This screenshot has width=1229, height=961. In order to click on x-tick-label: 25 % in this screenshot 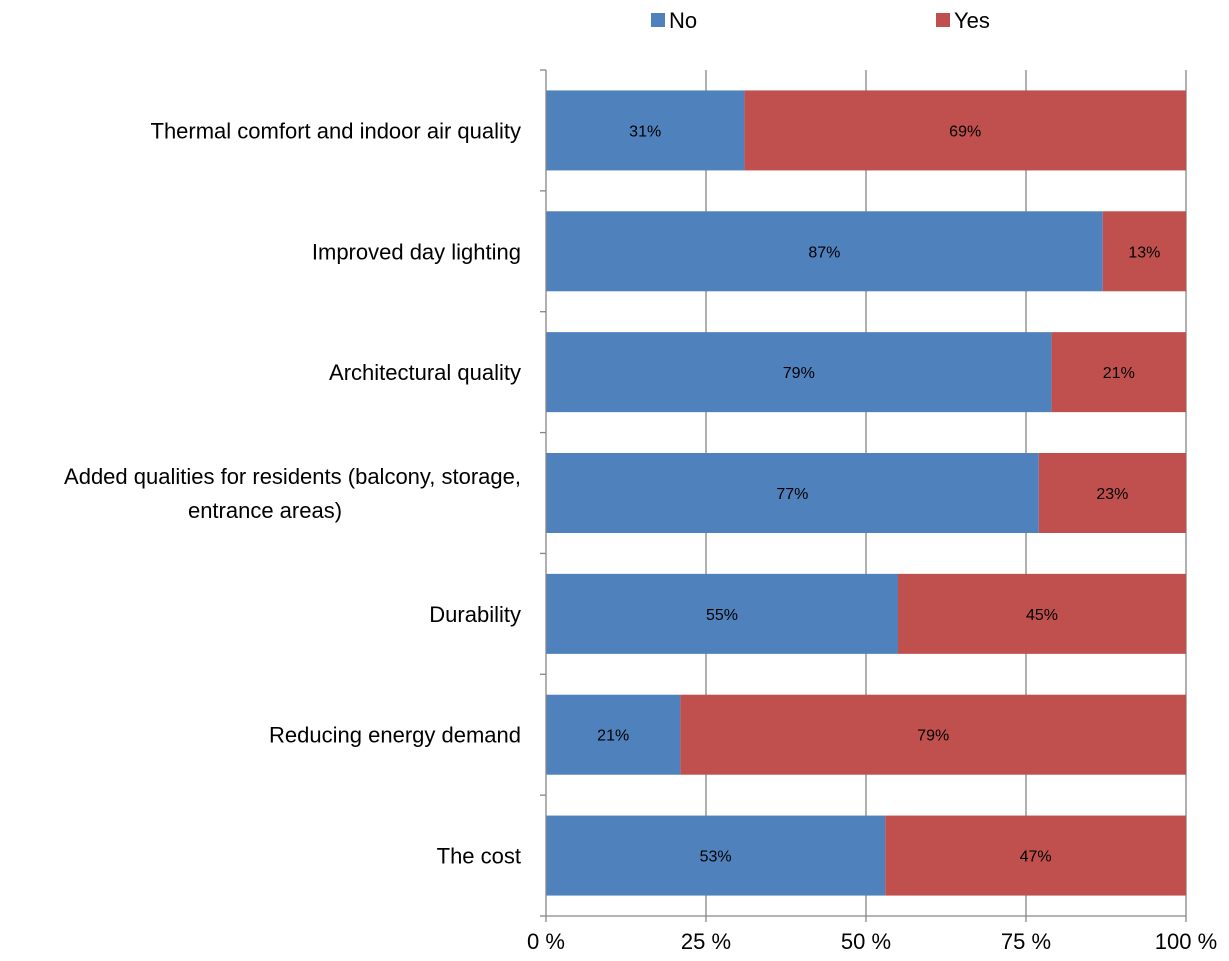, I will do `click(706, 941)`.